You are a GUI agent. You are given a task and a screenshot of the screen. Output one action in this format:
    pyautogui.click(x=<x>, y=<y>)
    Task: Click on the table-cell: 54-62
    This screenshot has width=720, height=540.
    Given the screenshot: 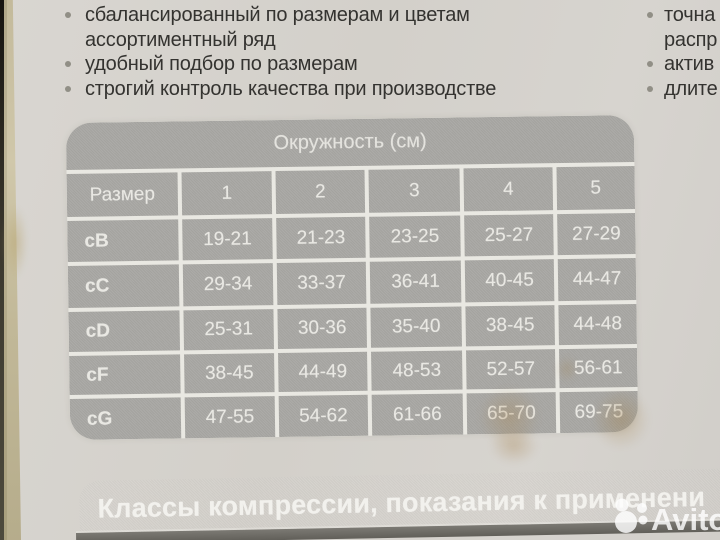 What is the action you would take?
    pyautogui.click(x=323, y=416)
    